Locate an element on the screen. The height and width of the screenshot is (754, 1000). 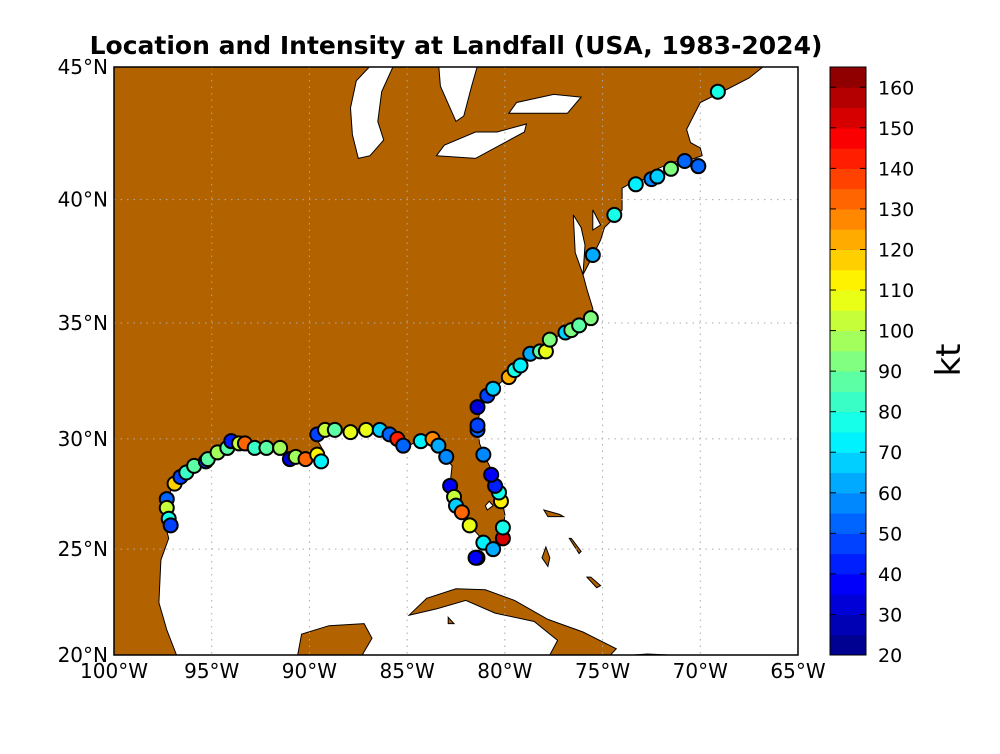
latitude-tick-label: 35°N is located at coordinates (83, 323).